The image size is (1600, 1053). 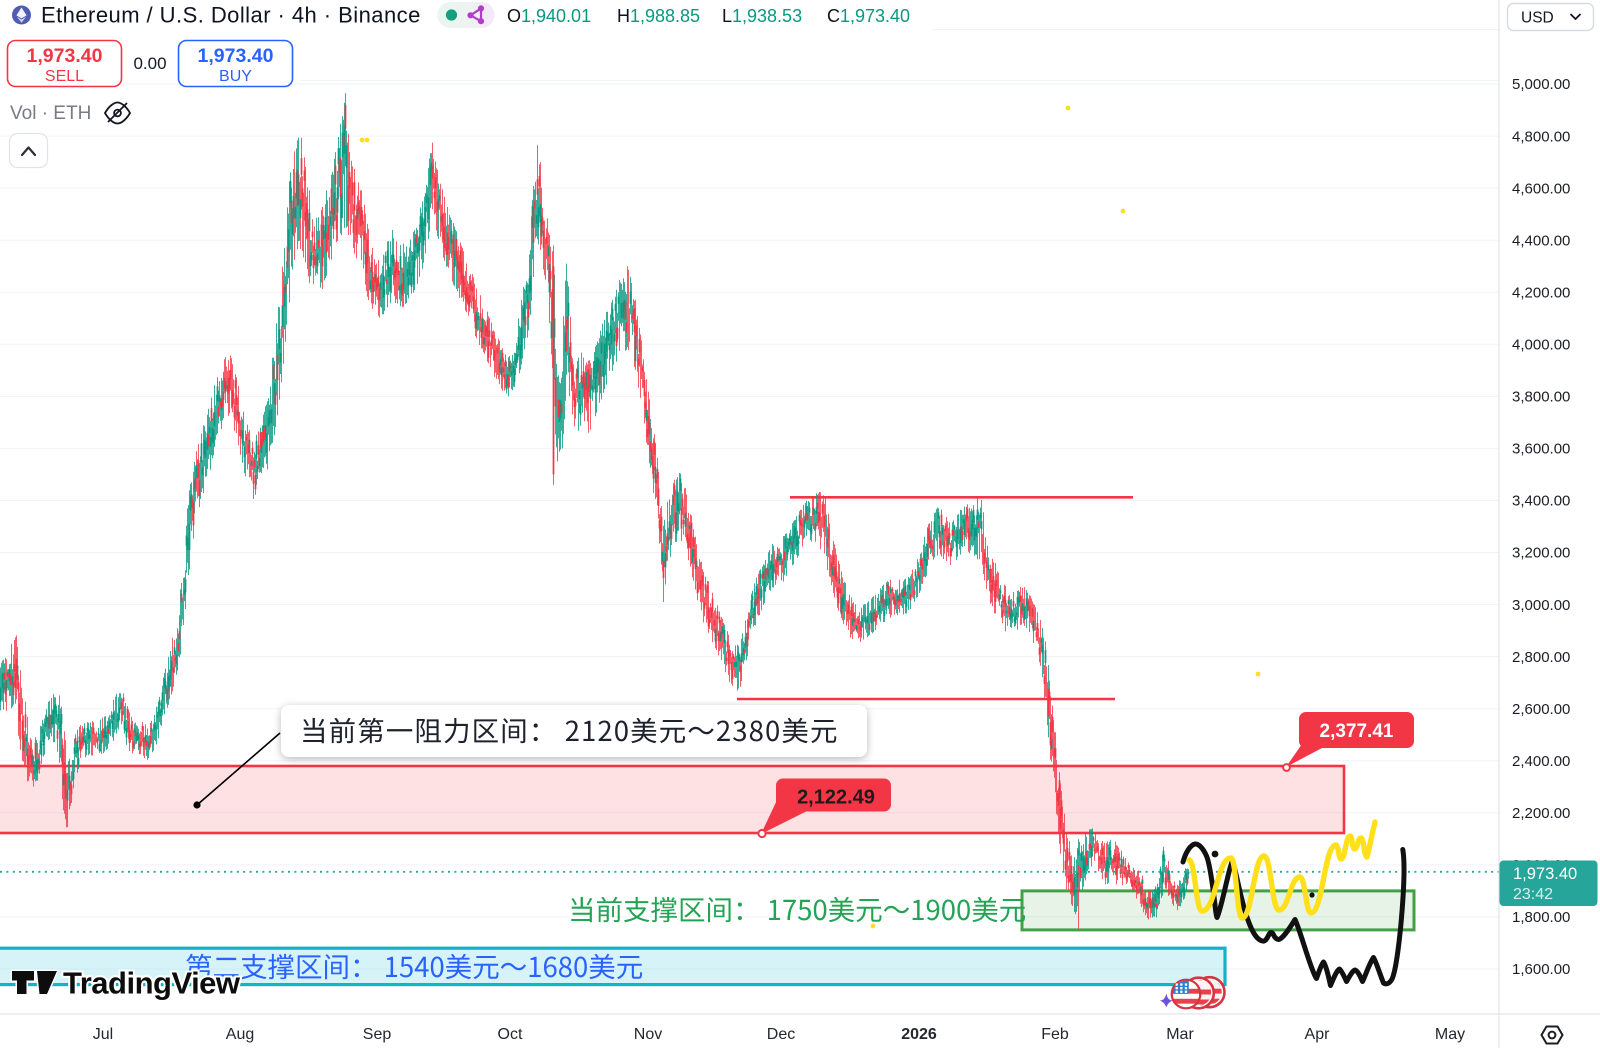 I want to click on svg-text: 2026, so click(x=919, y=1034).